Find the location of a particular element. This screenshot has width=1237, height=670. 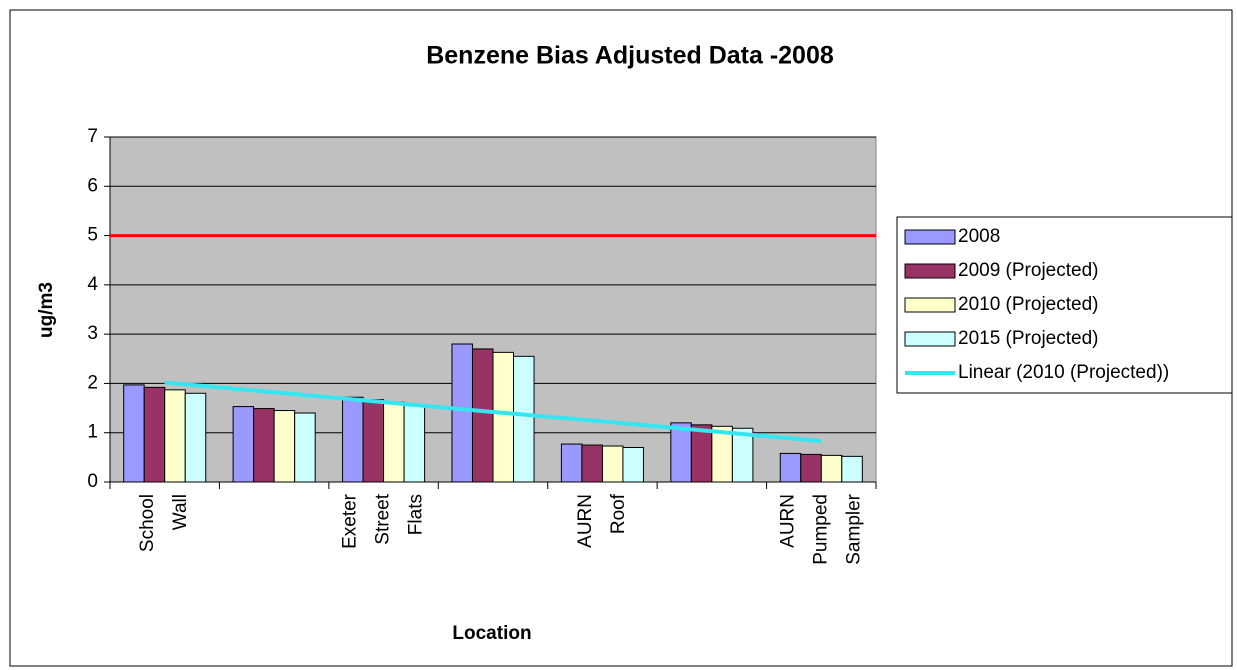

legend-label: 2015 (Projected) is located at coordinates (1028, 338).